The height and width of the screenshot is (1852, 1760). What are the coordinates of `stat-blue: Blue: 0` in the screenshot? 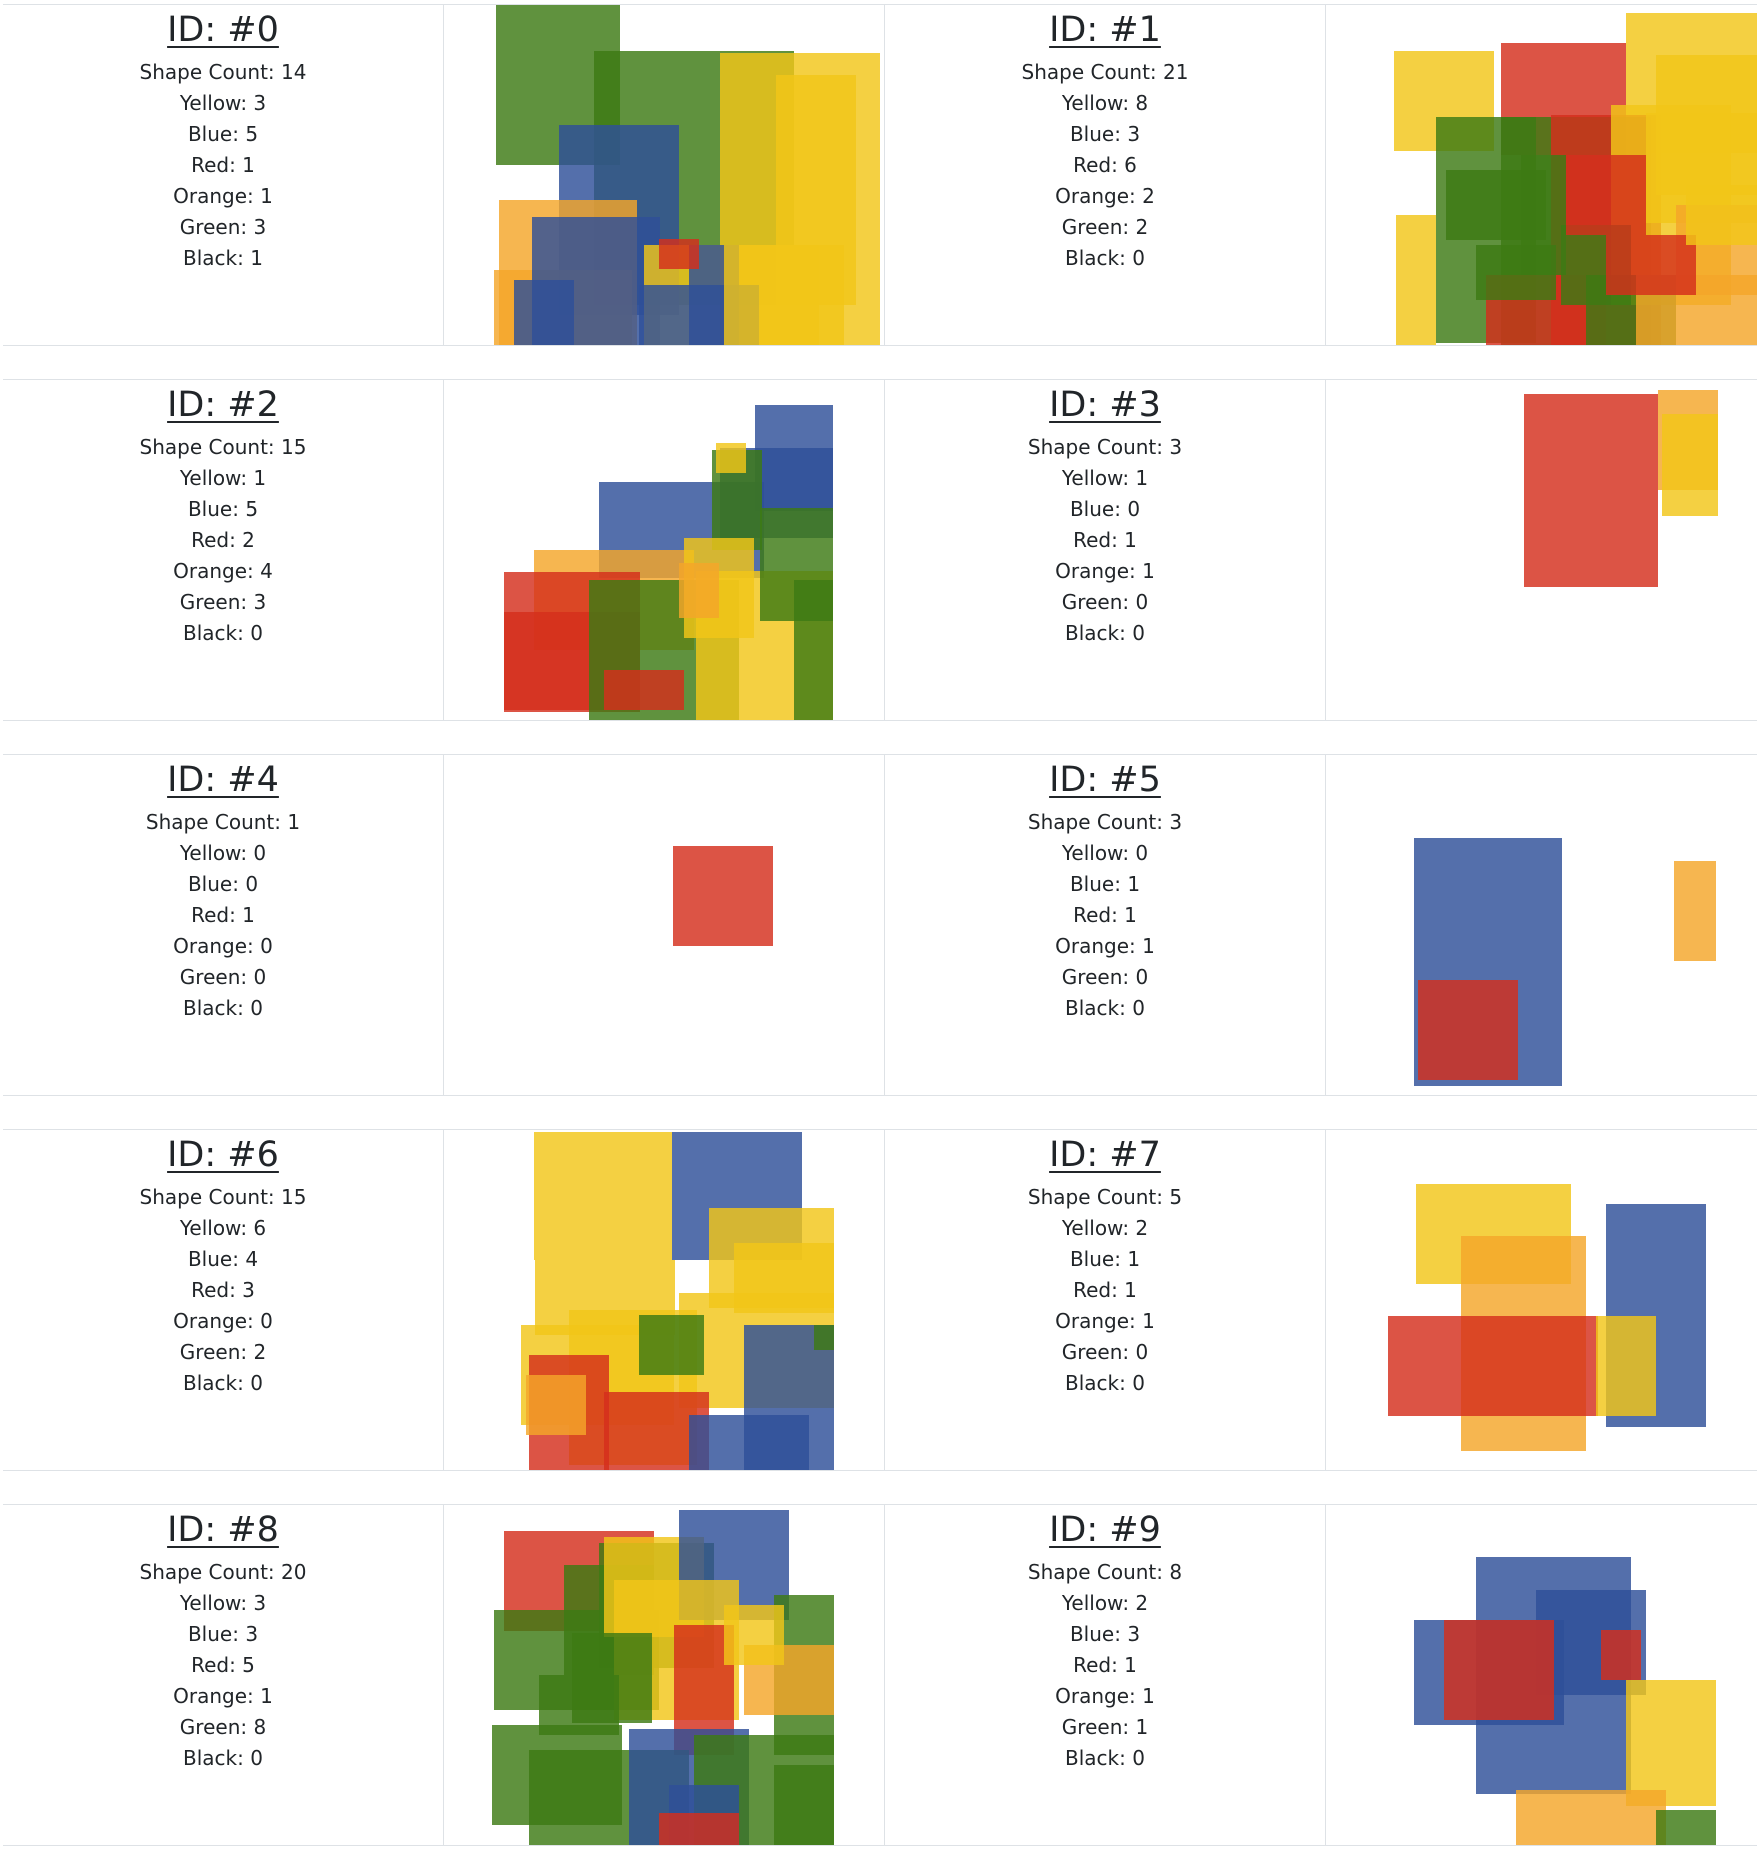 It's located at (223, 884).